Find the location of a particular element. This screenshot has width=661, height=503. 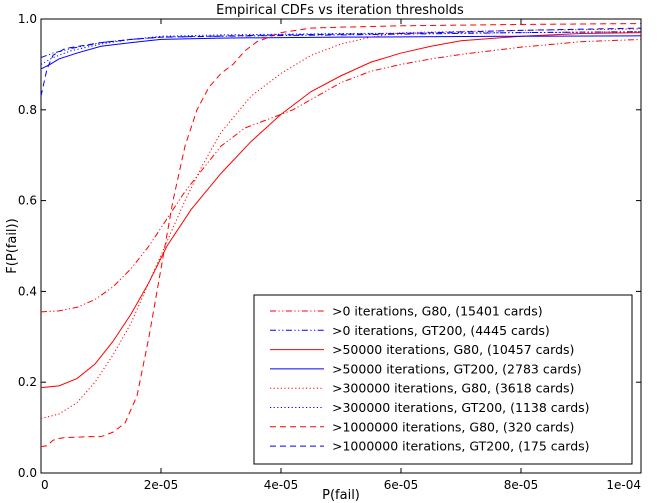

x-tick-label: 8e-05 is located at coordinates (521, 485).